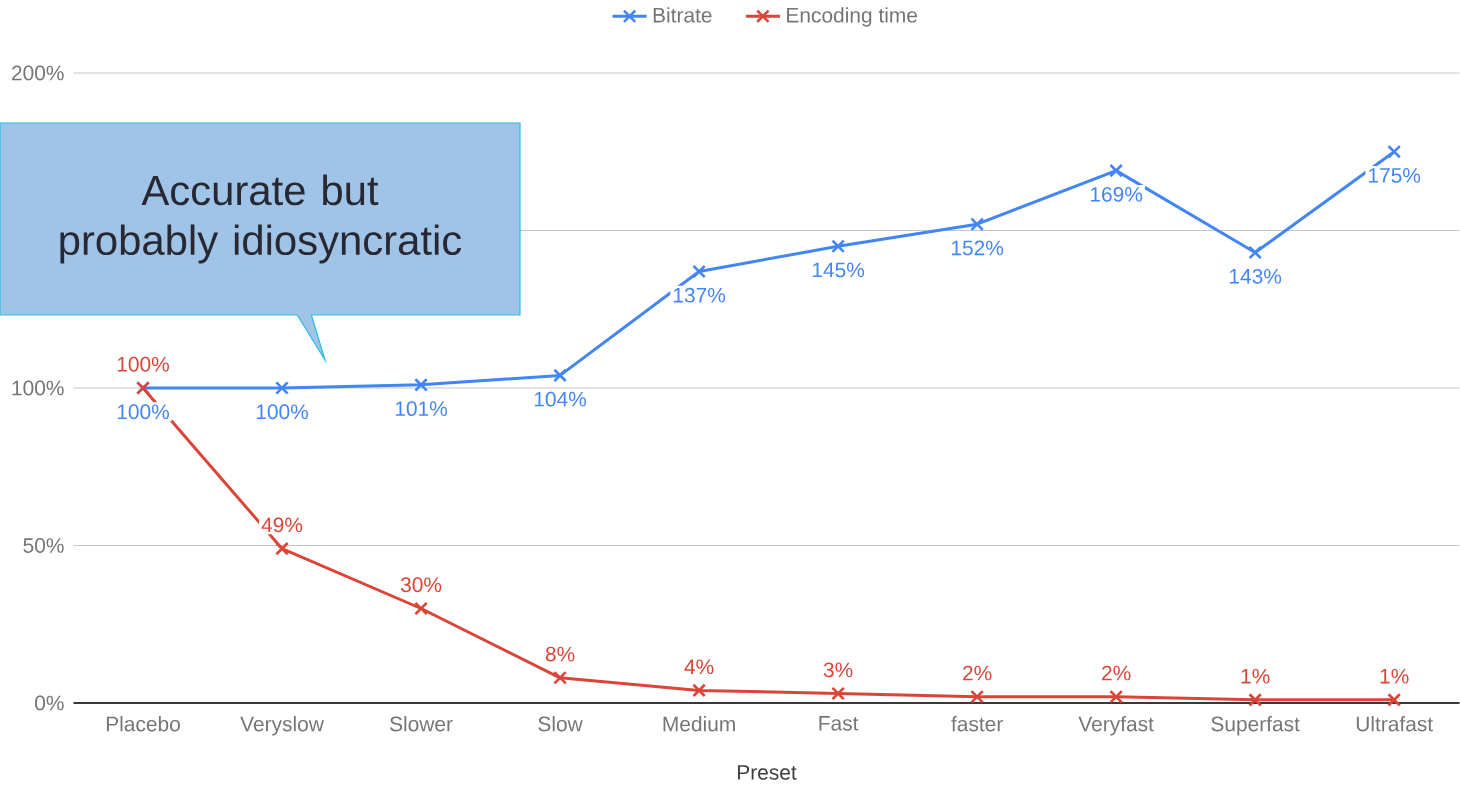  What do you see at coordinates (560, 399) in the screenshot?
I see `data-label: 104%` at bounding box center [560, 399].